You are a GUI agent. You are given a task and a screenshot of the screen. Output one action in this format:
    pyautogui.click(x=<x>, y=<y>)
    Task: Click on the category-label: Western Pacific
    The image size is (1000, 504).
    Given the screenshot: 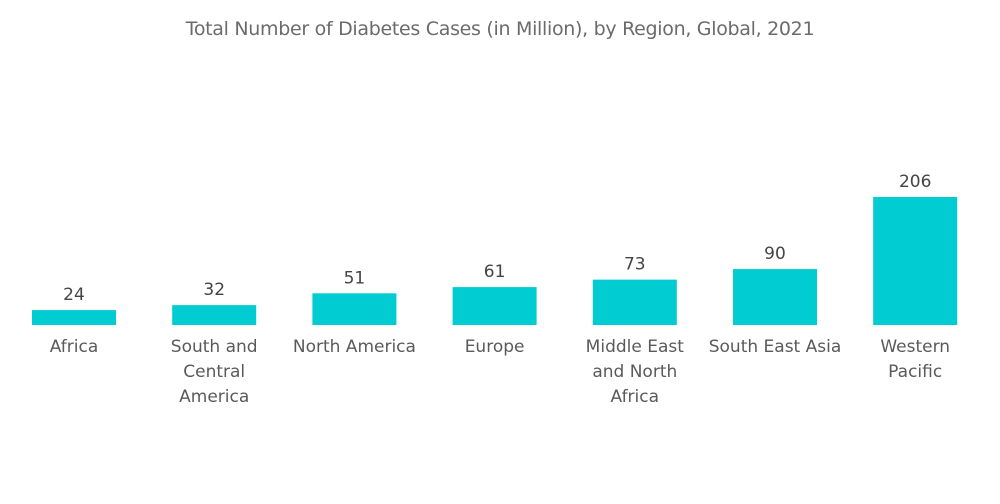 What is the action you would take?
    pyautogui.click(x=915, y=359)
    